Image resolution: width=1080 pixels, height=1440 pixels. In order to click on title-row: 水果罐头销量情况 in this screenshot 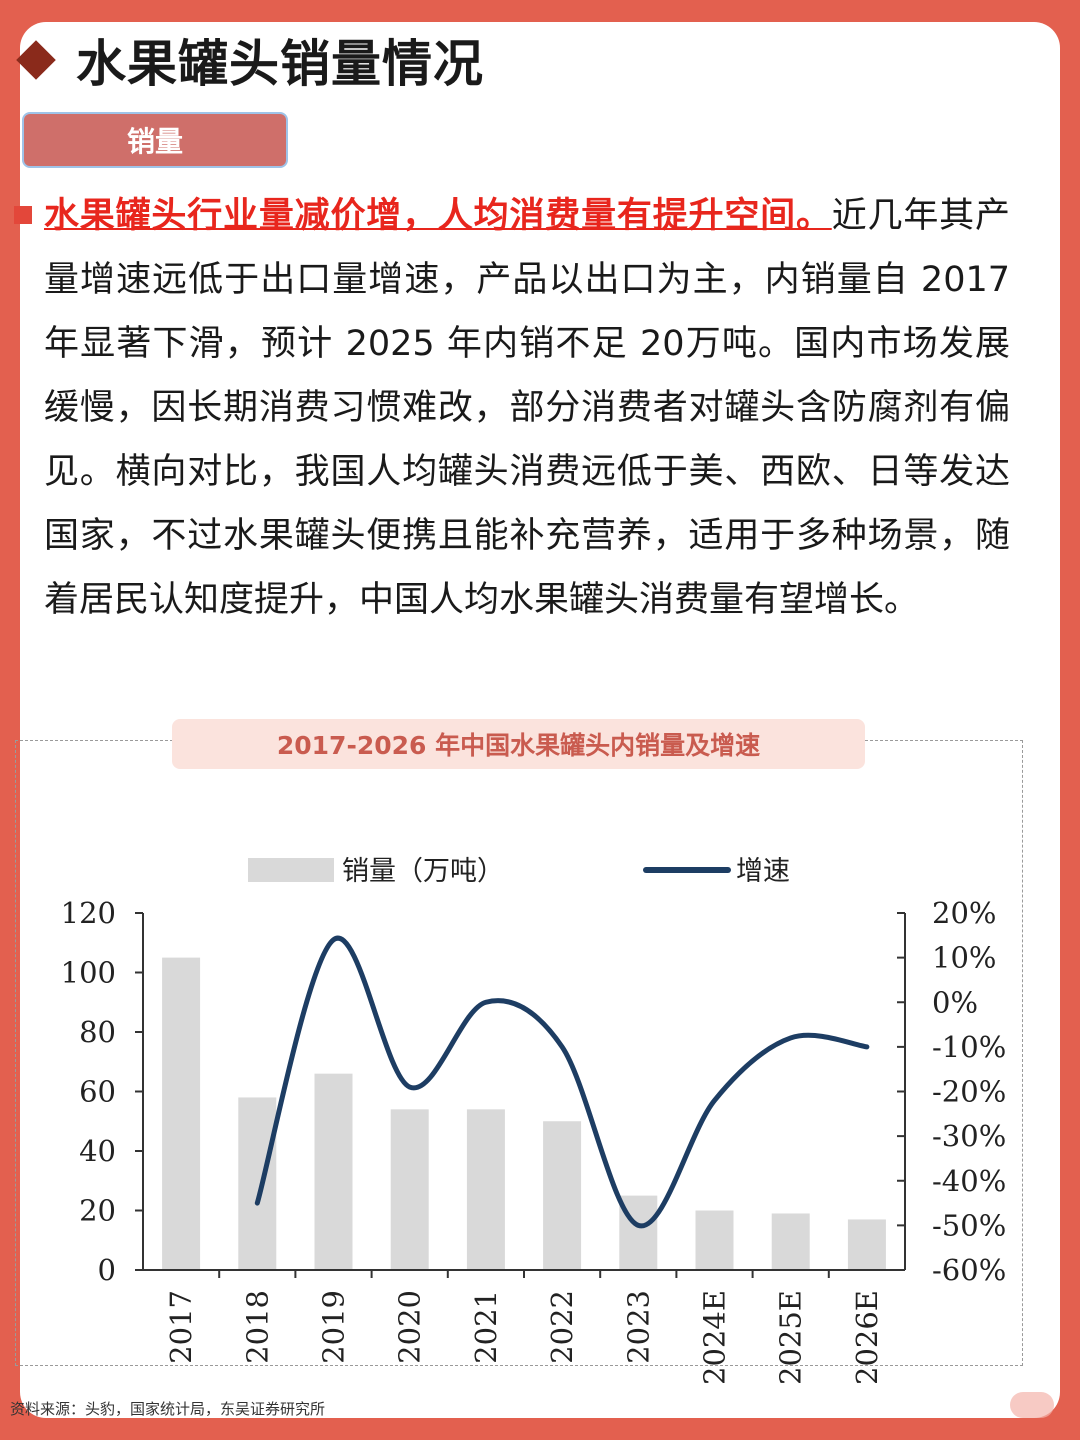, I will do `click(249, 60)`.